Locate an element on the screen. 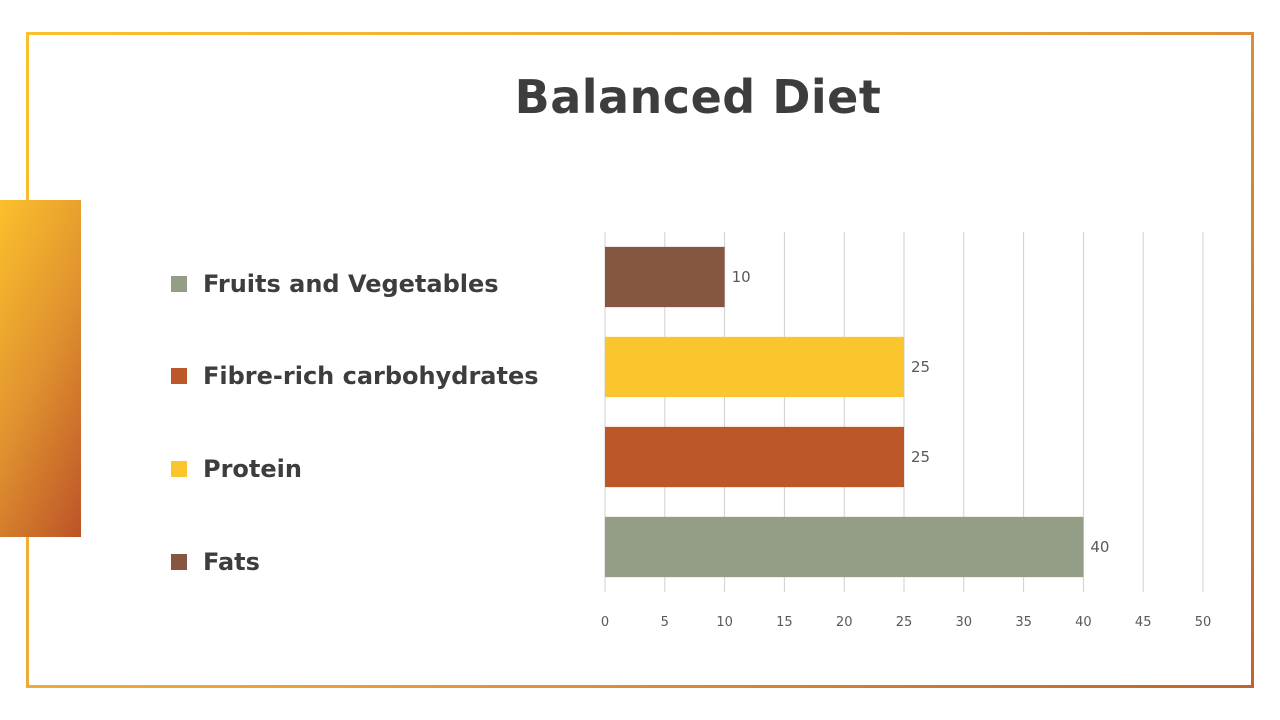 This screenshot has height=720, width=1280. legend-label: Fibre-rich carbohydrates is located at coordinates (371, 376).